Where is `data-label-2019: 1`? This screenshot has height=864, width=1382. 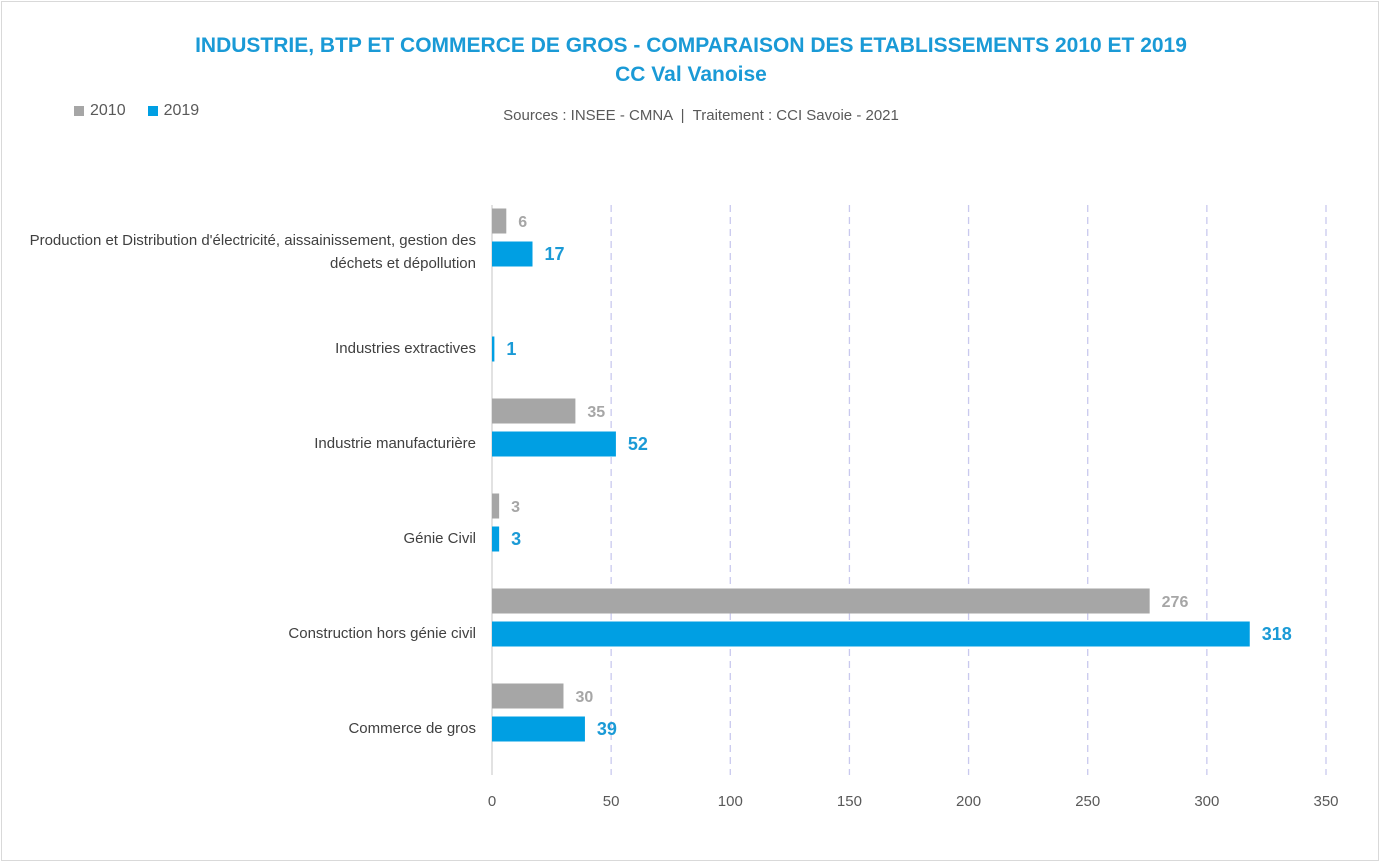
data-label-2019: 1 is located at coordinates (511, 349).